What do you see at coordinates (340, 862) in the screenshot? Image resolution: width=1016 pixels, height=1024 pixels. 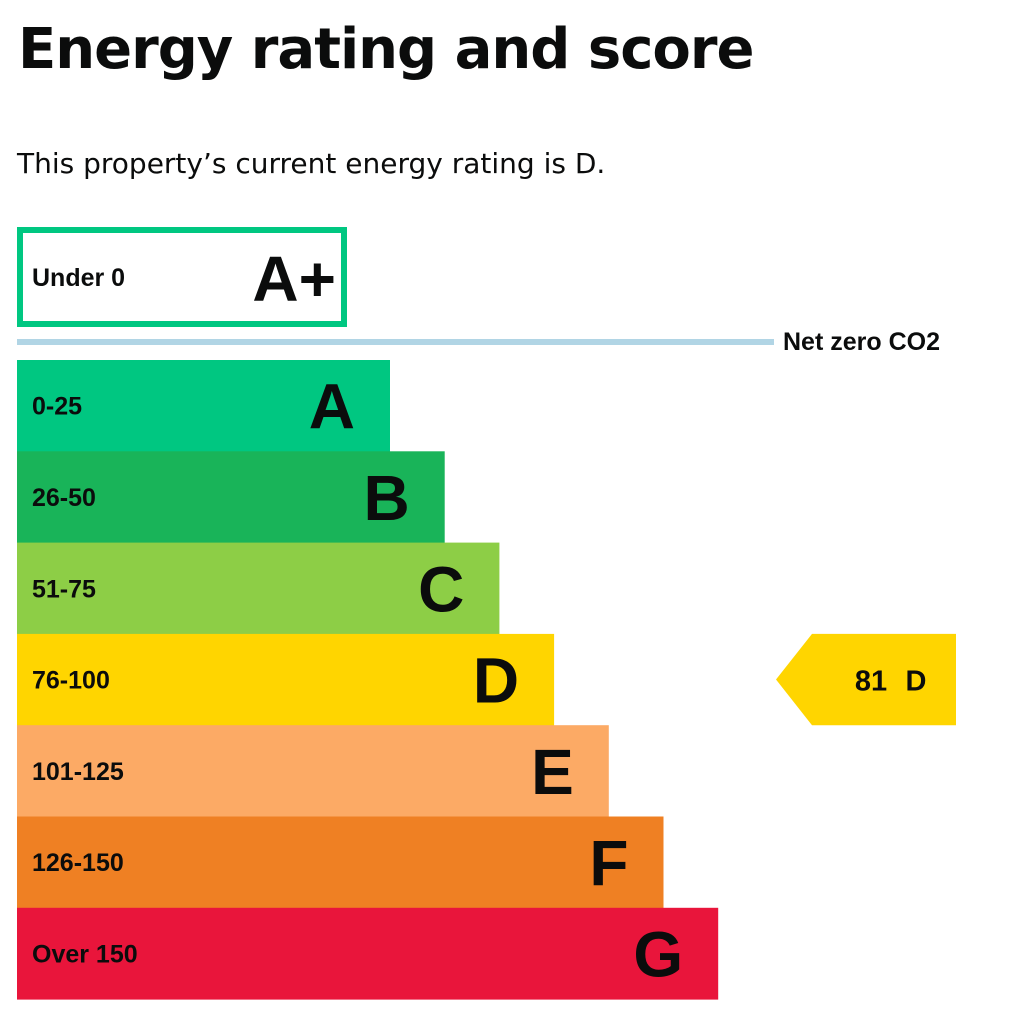 I see `band-f` at bounding box center [340, 862].